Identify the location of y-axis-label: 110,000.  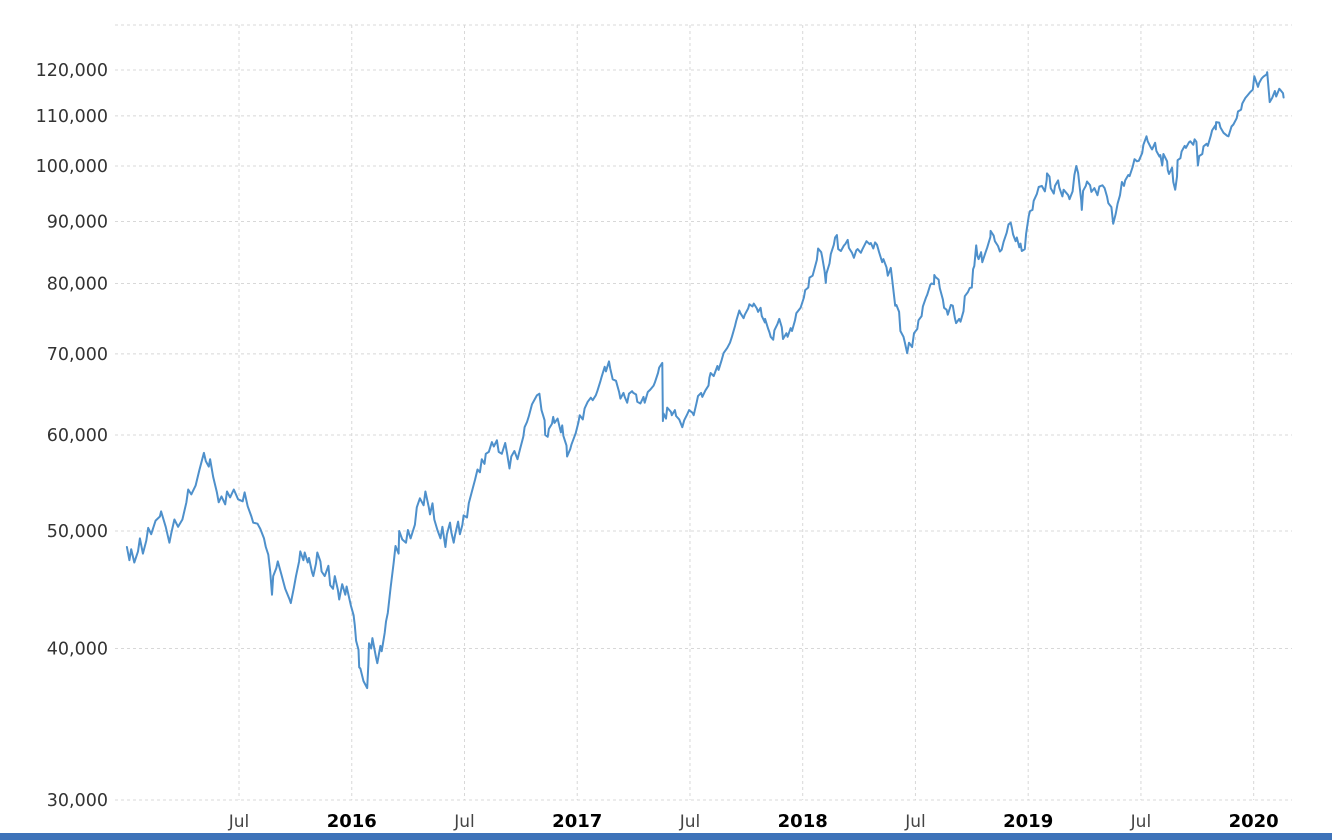
(72, 117).